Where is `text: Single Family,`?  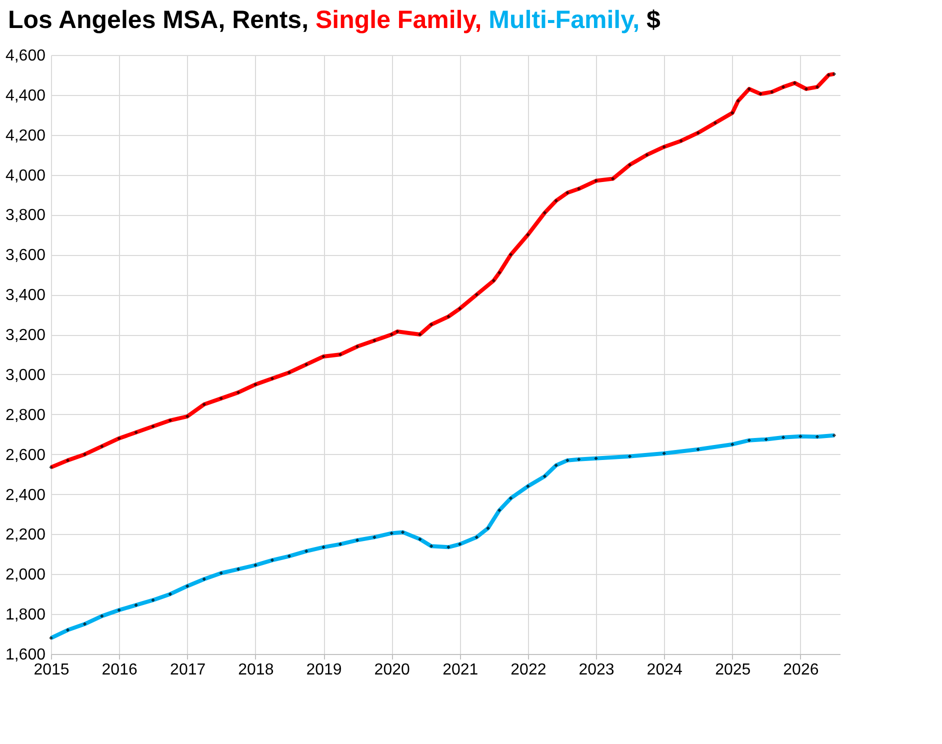 text: Single Family, is located at coordinates (399, 20).